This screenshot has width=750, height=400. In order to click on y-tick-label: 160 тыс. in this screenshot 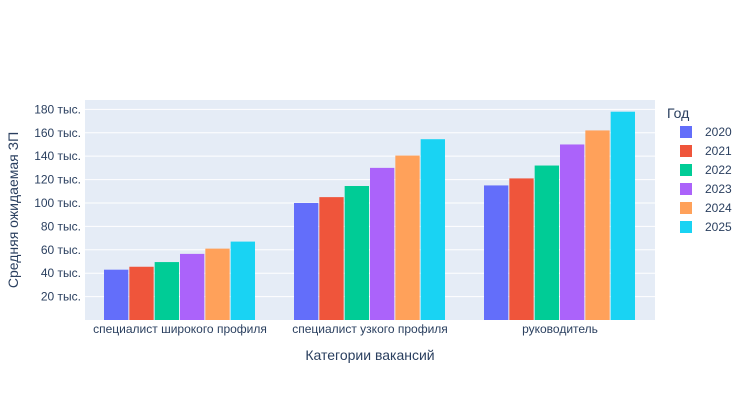, I will do `click(57, 133)`.